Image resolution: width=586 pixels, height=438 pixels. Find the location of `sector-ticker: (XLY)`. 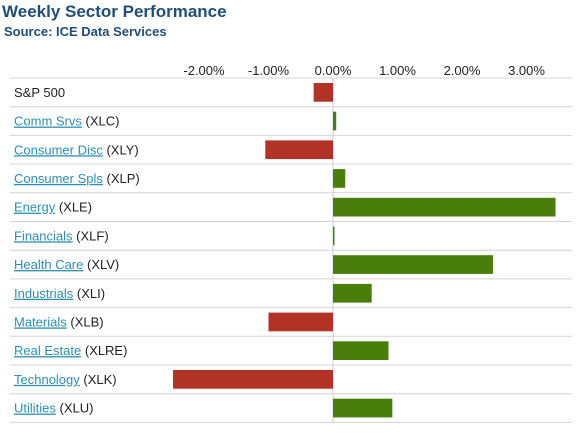

sector-ticker: (XLY) is located at coordinates (121, 149).